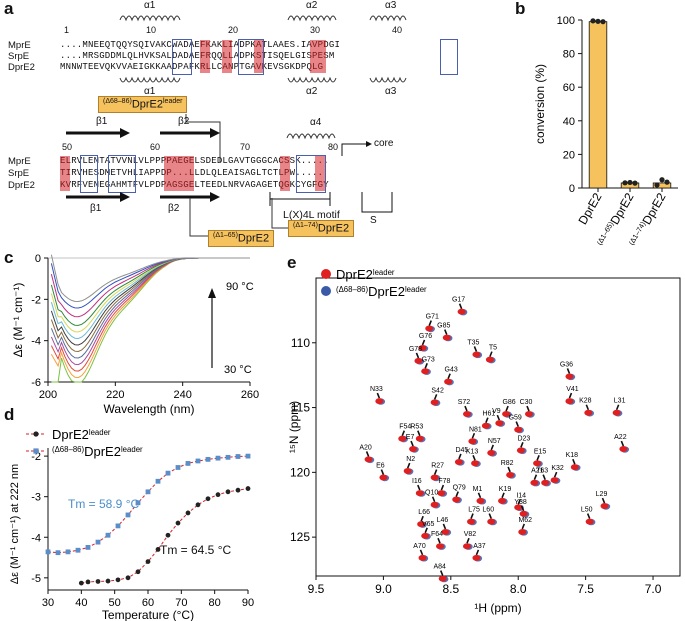 This screenshot has width=685, height=621. What do you see at coordinates (566, 364) in the screenshot?
I see `peak-label: G36` at bounding box center [566, 364].